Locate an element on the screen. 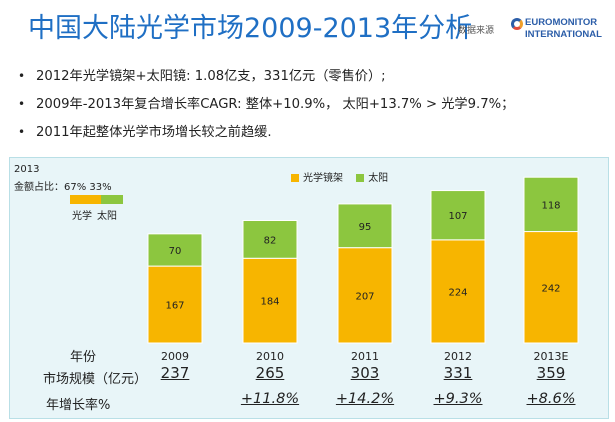 The height and width of the screenshot is (422, 615). market-size-value-2010: 265 is located at coordinates (270, 373).